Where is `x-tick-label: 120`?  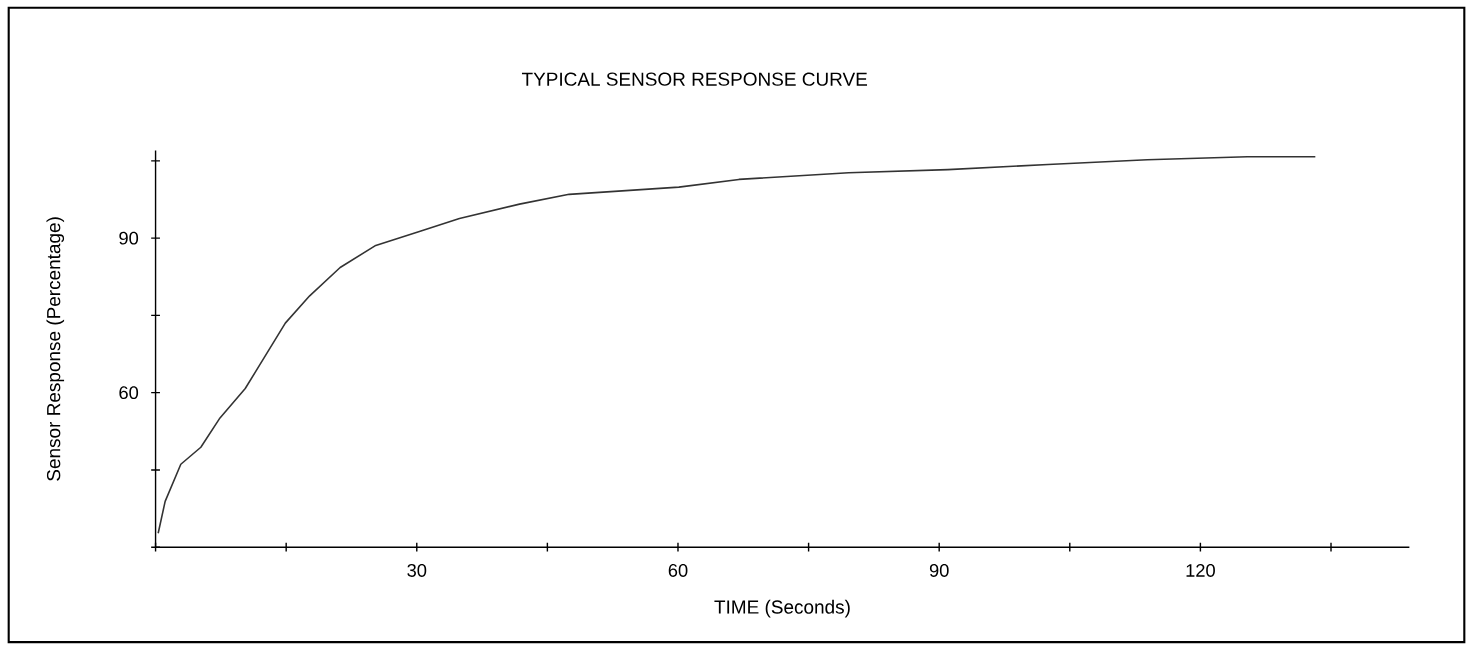 x-tick-label: 120 is located at coordinates (1200, 570).